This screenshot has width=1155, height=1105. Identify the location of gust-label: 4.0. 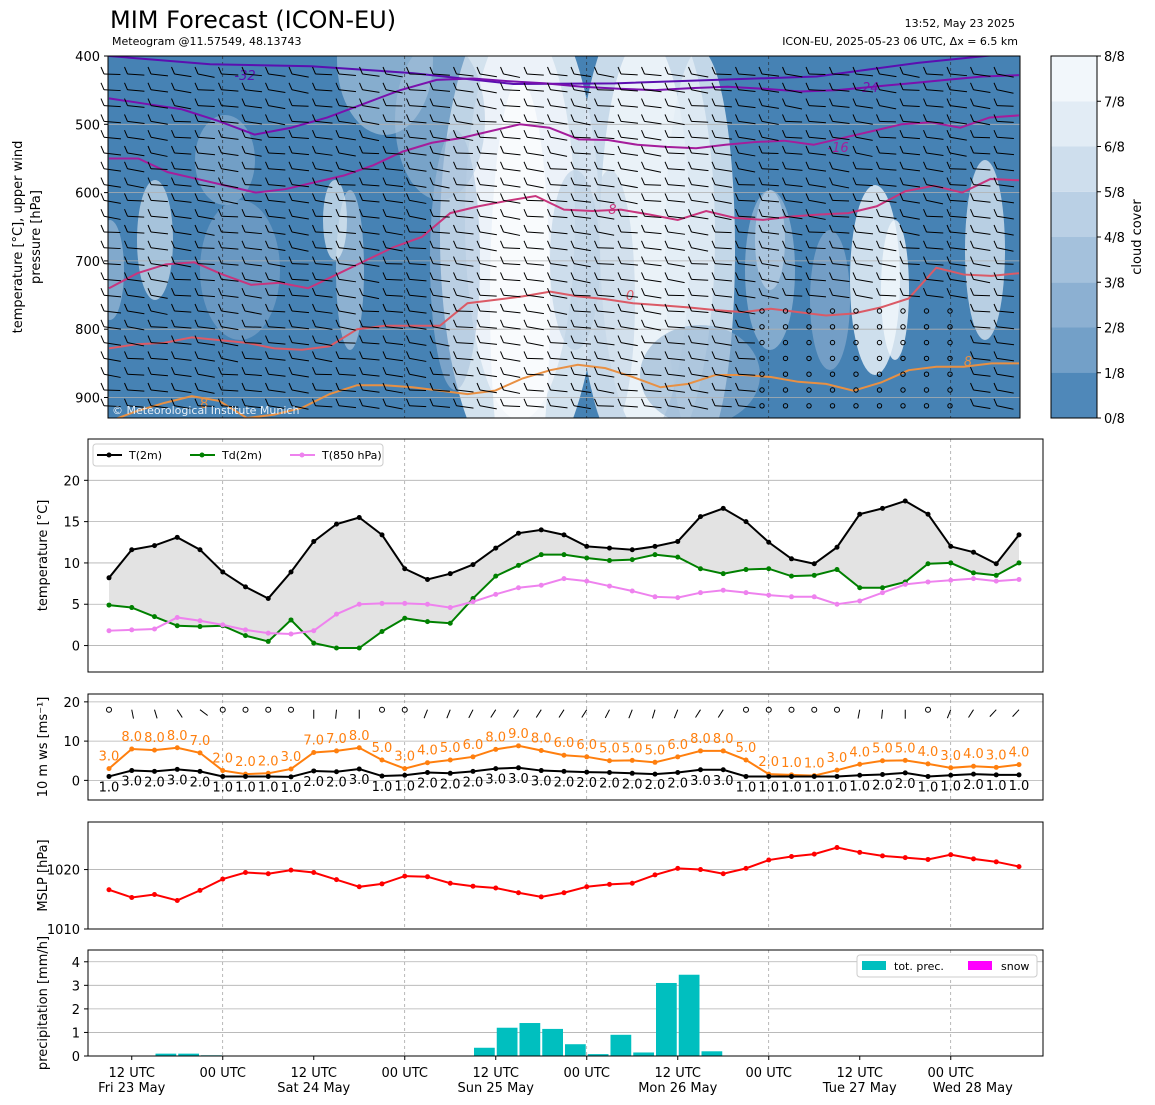
(1019, 753).